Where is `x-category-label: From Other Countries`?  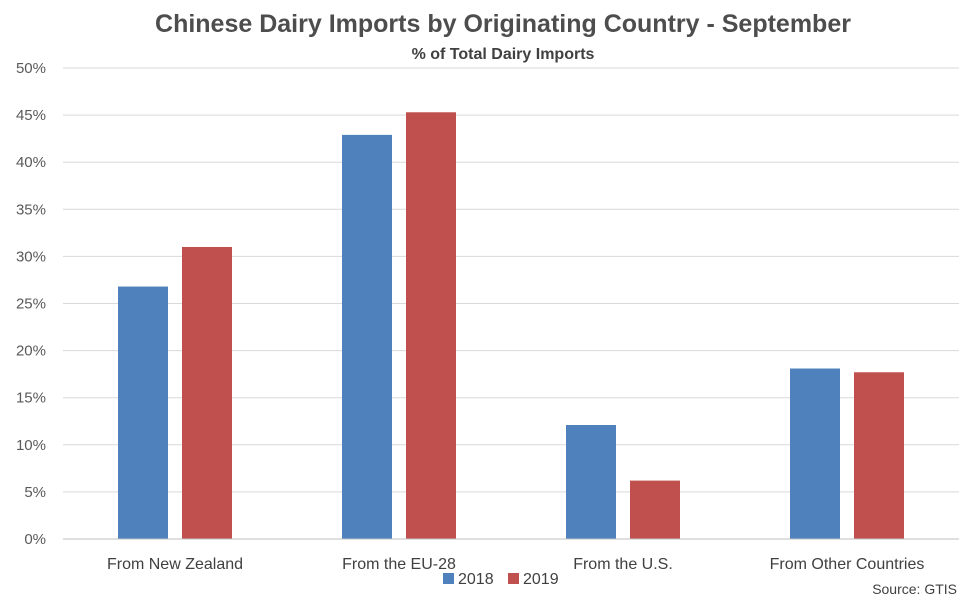
x-category-label: From Other Countries is located at coordinates (847, 564).